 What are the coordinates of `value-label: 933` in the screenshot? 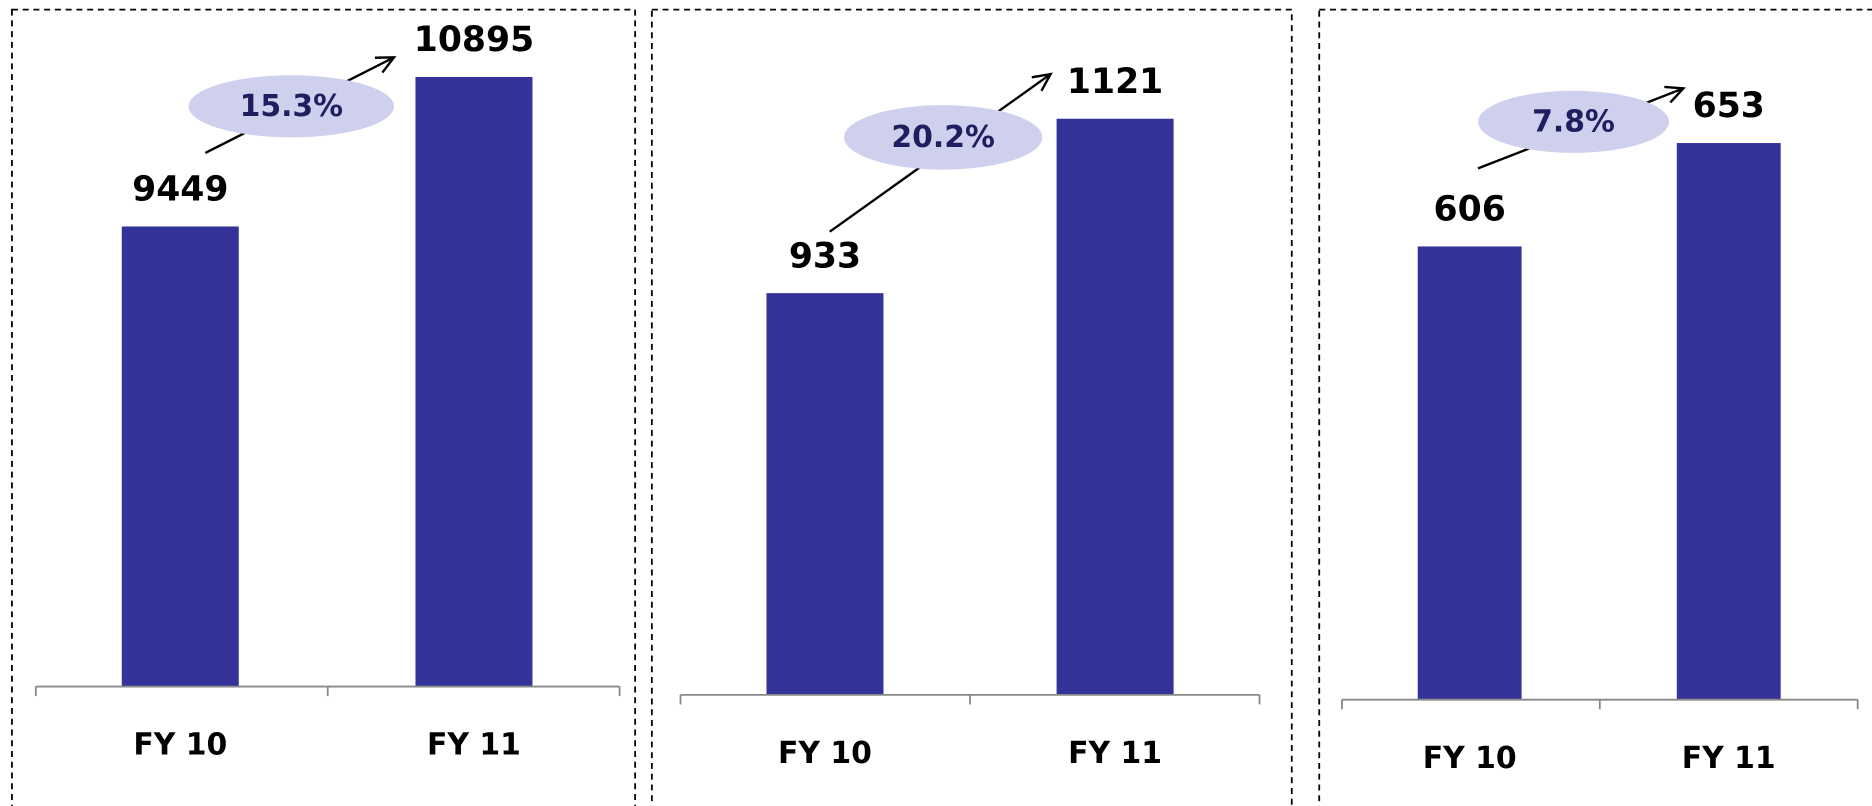 It's located at (825, 256).